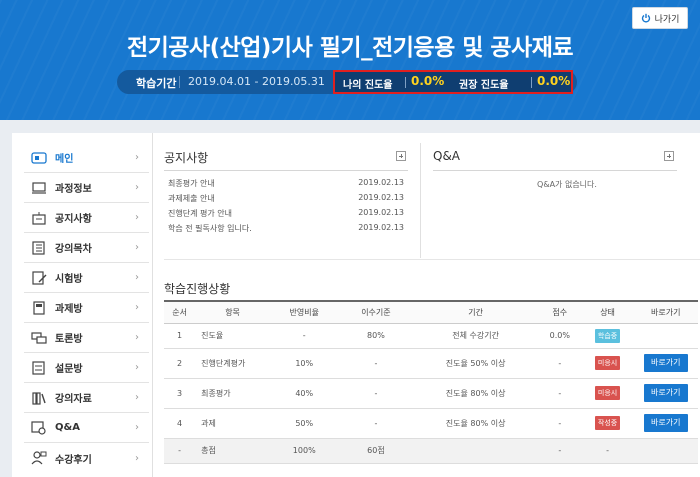  Describe the element at coordinates (38, 247) in the screenshot. I see `lecture-list-icon` at that location.